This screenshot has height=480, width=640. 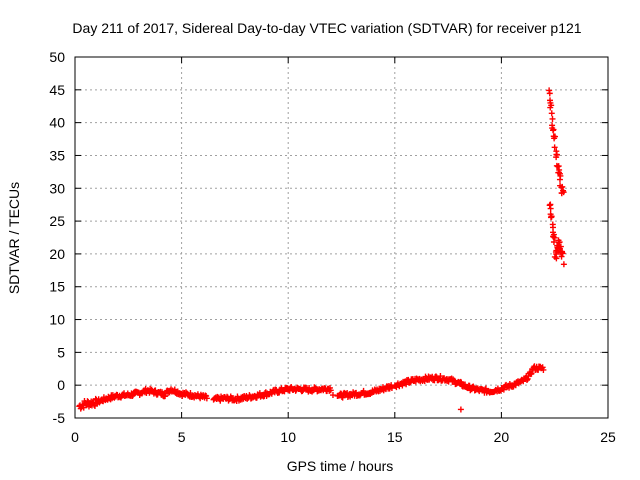 I want to click on x-axis-label: GPS time / hours, so click(x=340, y=466).